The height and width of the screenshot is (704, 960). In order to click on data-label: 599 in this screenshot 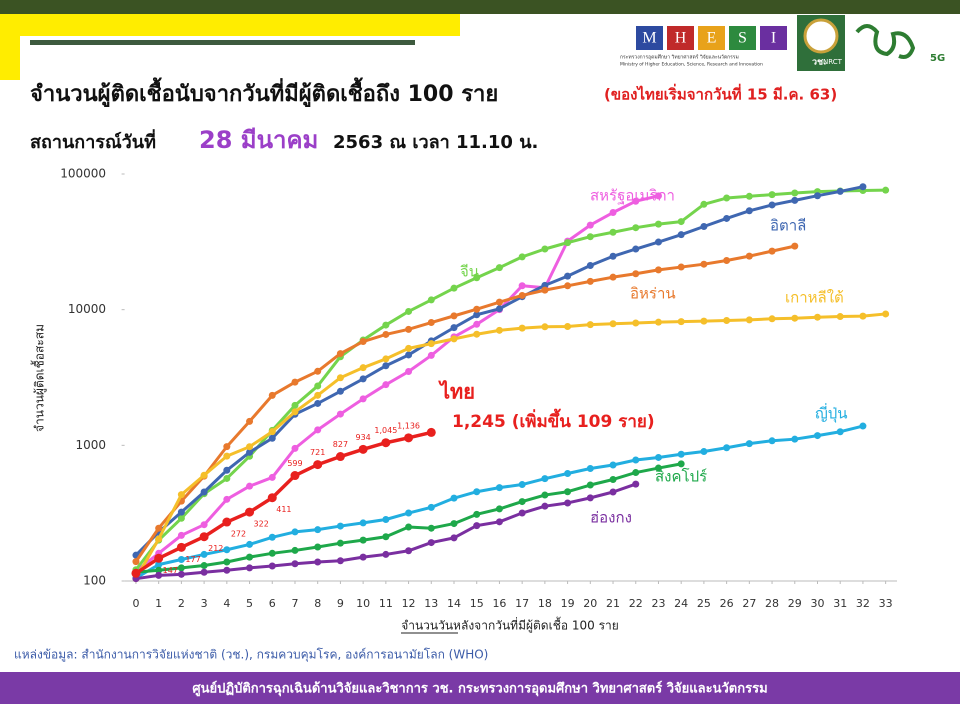, I will do `click(294, 463)`.